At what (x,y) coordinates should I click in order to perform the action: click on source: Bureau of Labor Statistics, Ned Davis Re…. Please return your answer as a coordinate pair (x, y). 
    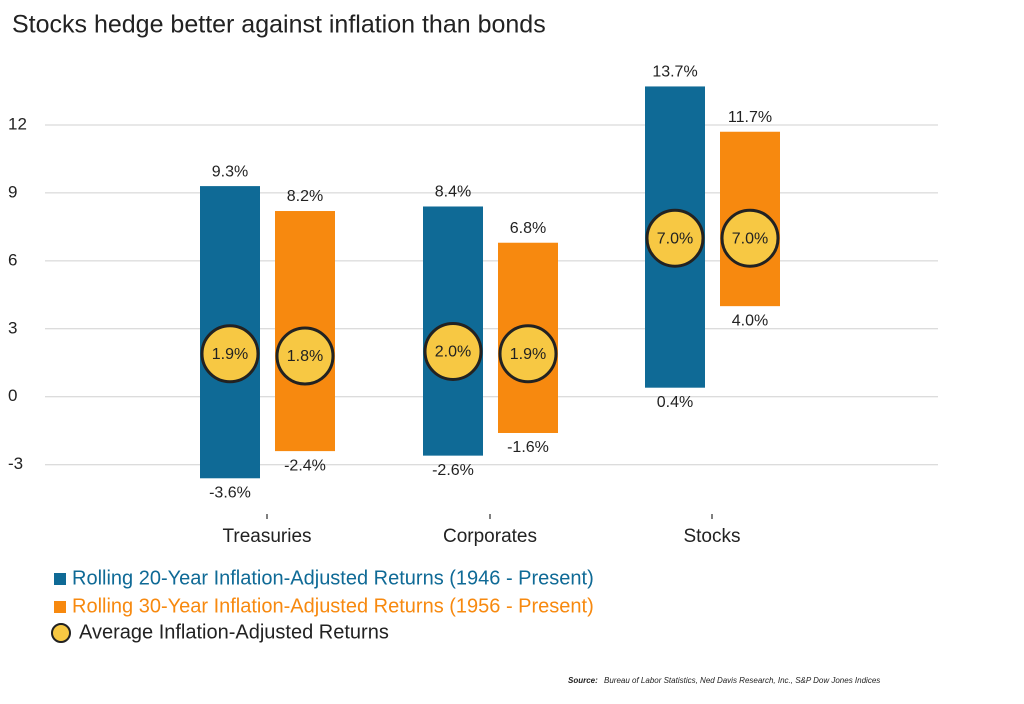
    Looking at the image, I should click on (742, 680).